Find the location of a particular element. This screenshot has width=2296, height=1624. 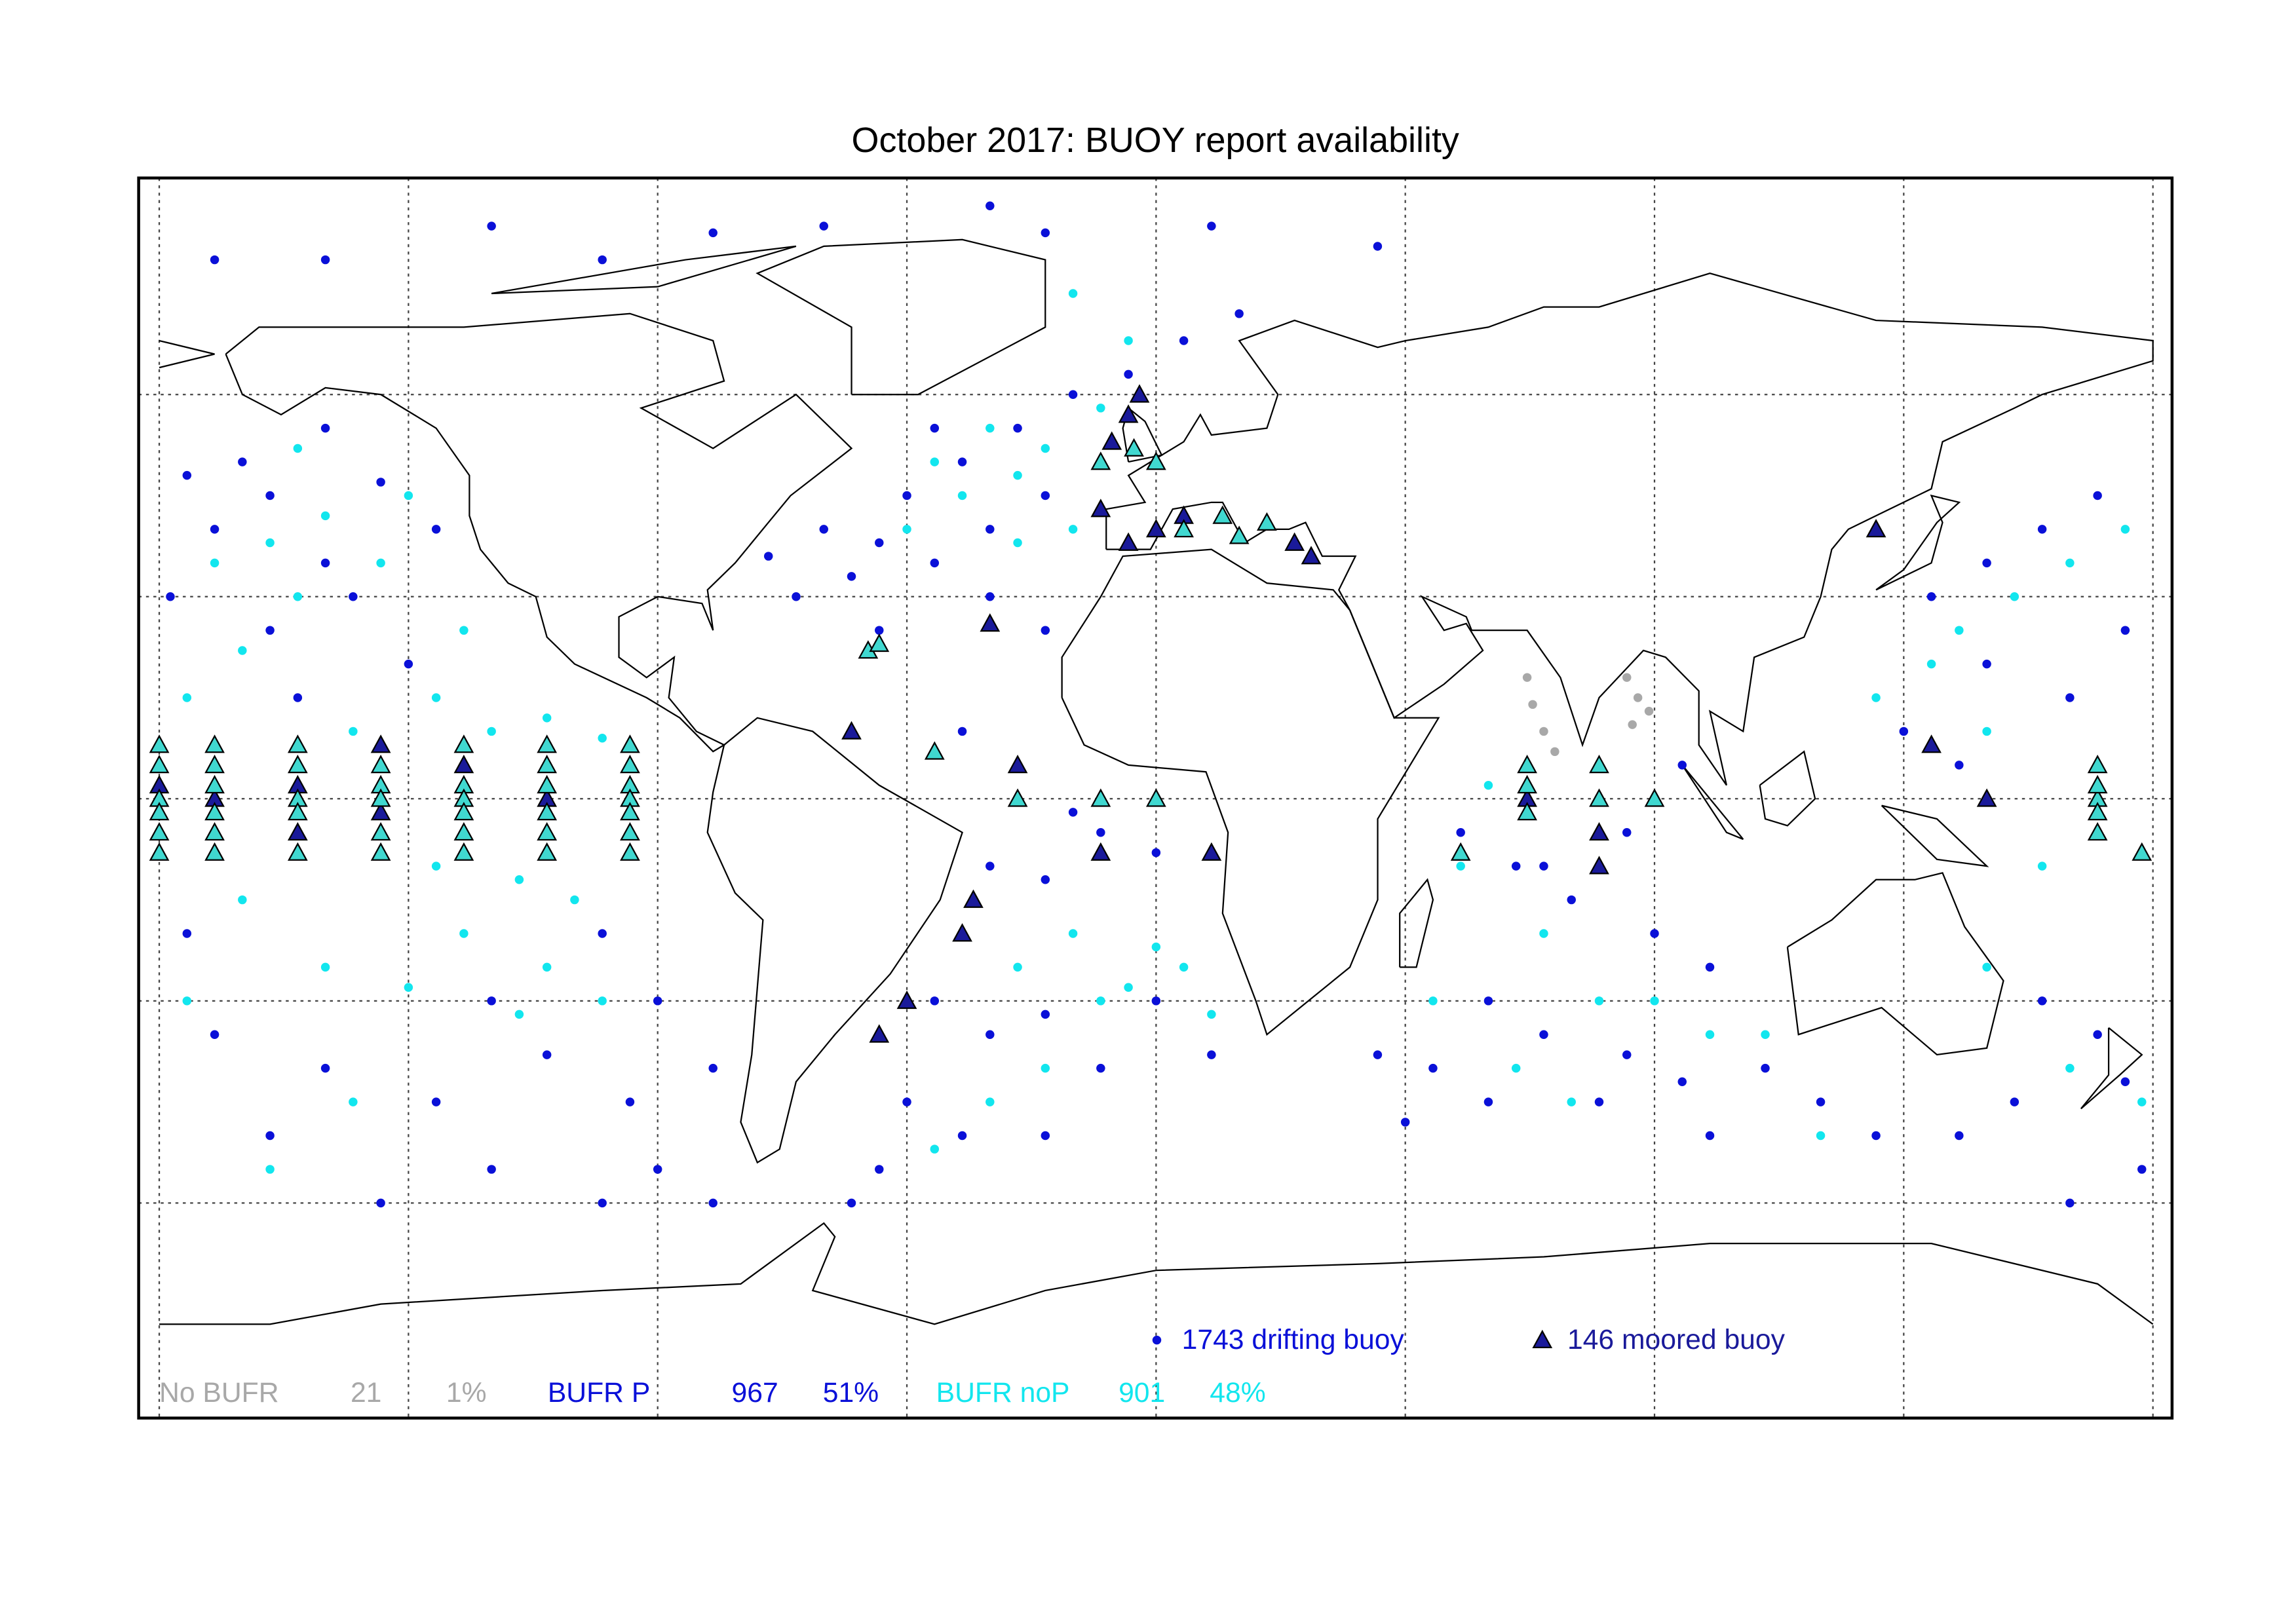

footer-count: 21 is located at coordinates (366, 1392).